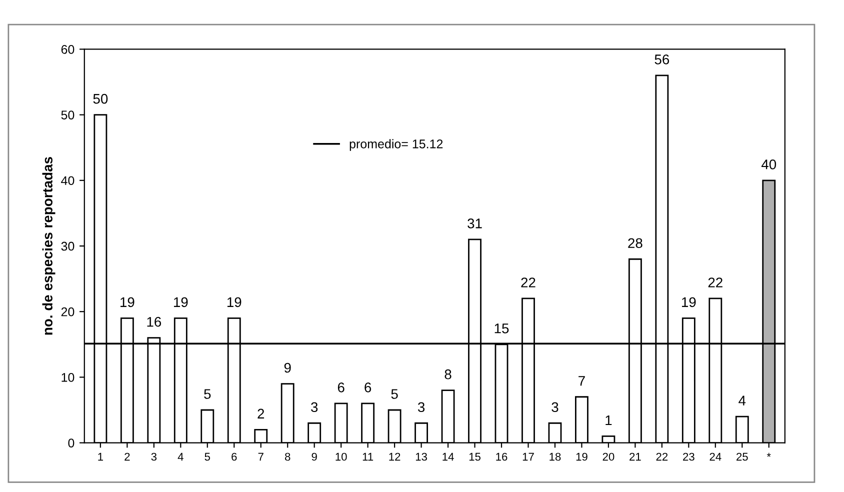 This screenshot has width=844, height=492. Describe the element at coordinates (100, 99) in the screenshot. I see `data-label: 50` at that location.